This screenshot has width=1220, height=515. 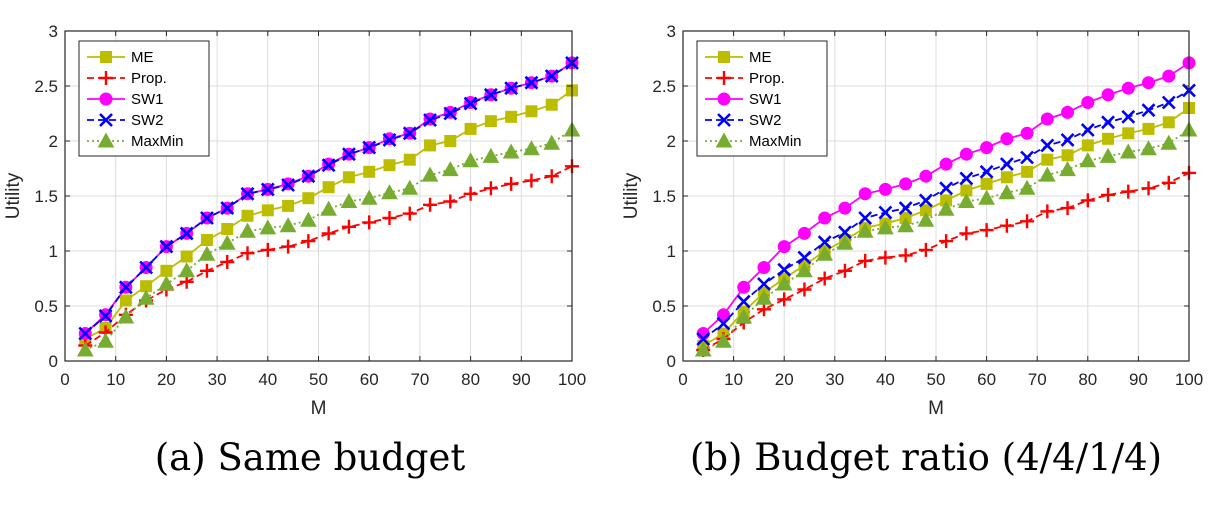 What do you see at coordinates (46, 196) in the screenshot?
I see `y-tick-label: 1.5` at bounding box center [46, 196].